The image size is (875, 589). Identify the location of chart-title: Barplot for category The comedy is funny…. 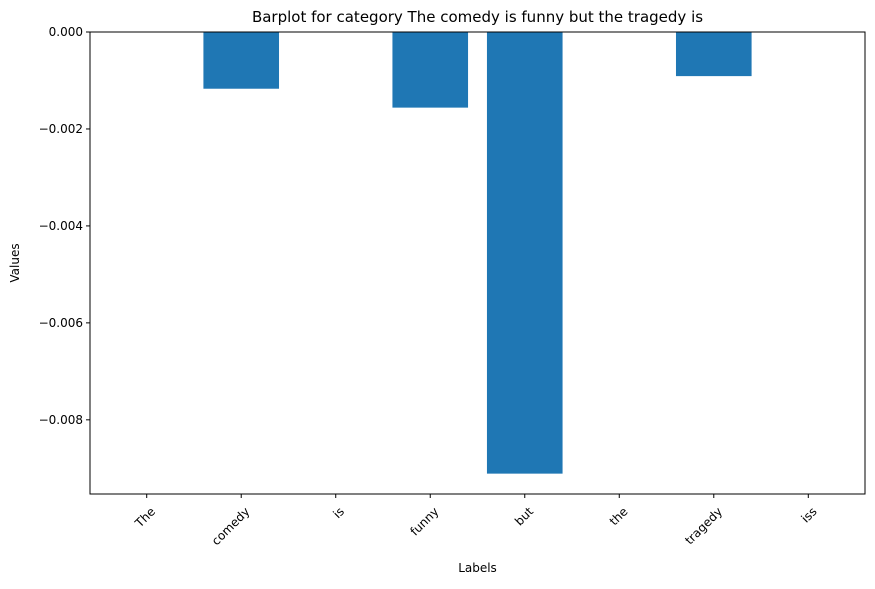
(477, 17).